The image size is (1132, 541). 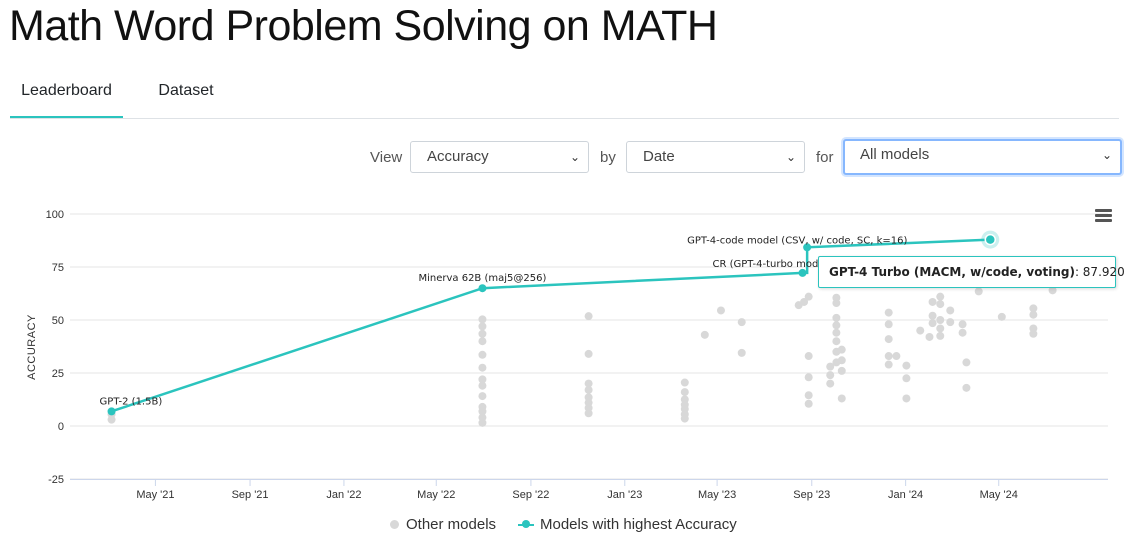 I want to click on y-axis-title: ACCURACY, so click(x=32, y=347).